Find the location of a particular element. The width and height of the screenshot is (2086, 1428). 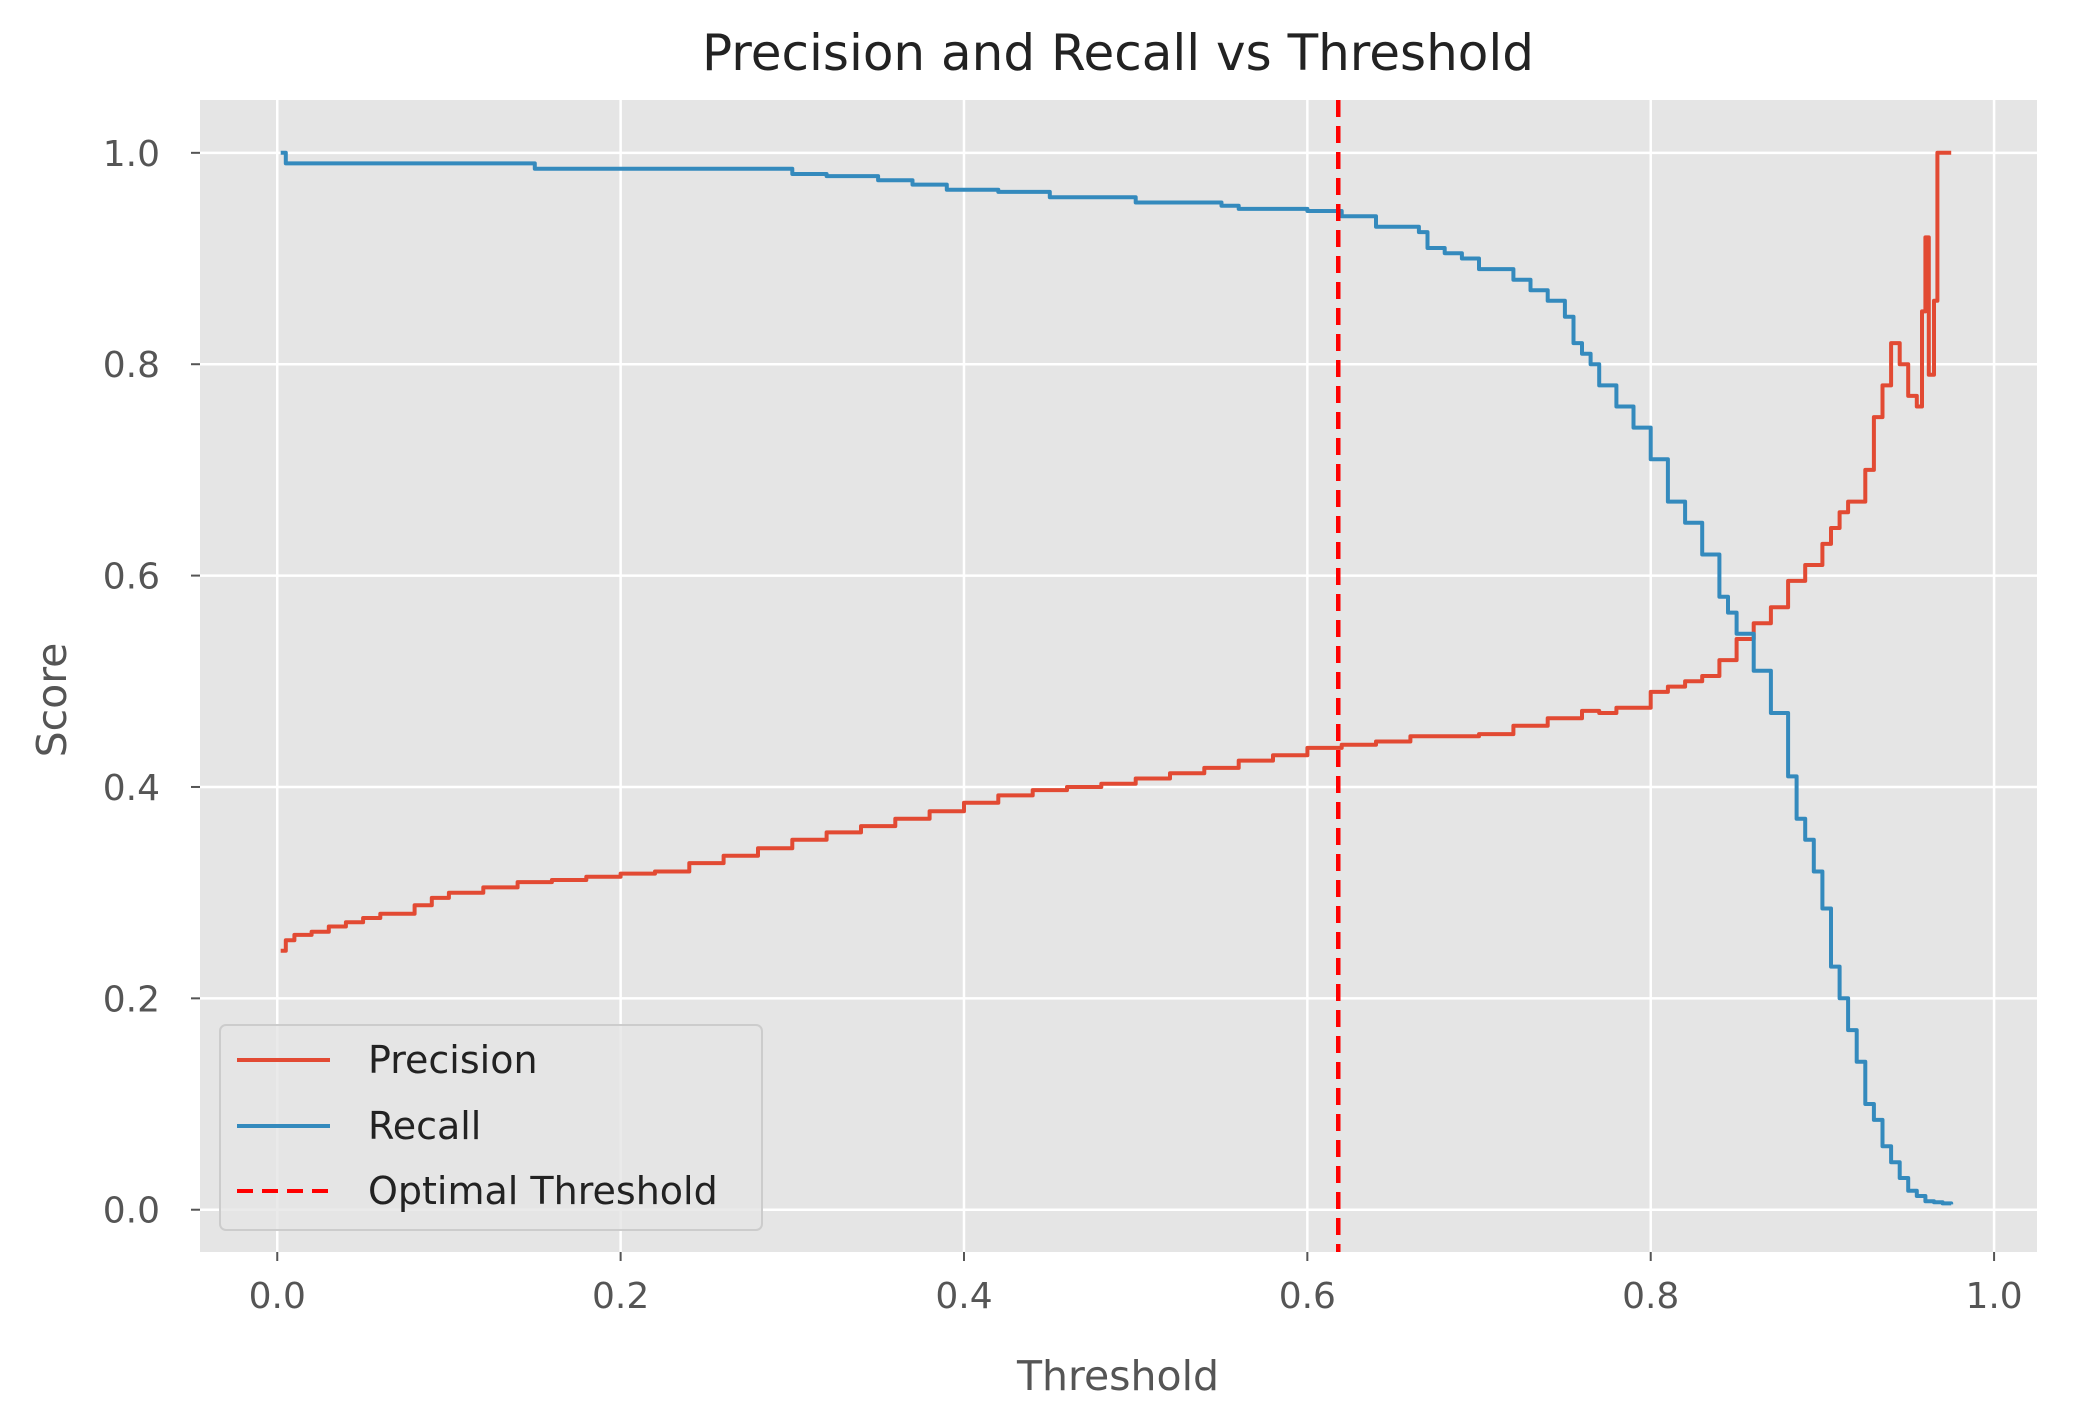

legend-label-recall: Recall is located at coordinates (424, 1126).